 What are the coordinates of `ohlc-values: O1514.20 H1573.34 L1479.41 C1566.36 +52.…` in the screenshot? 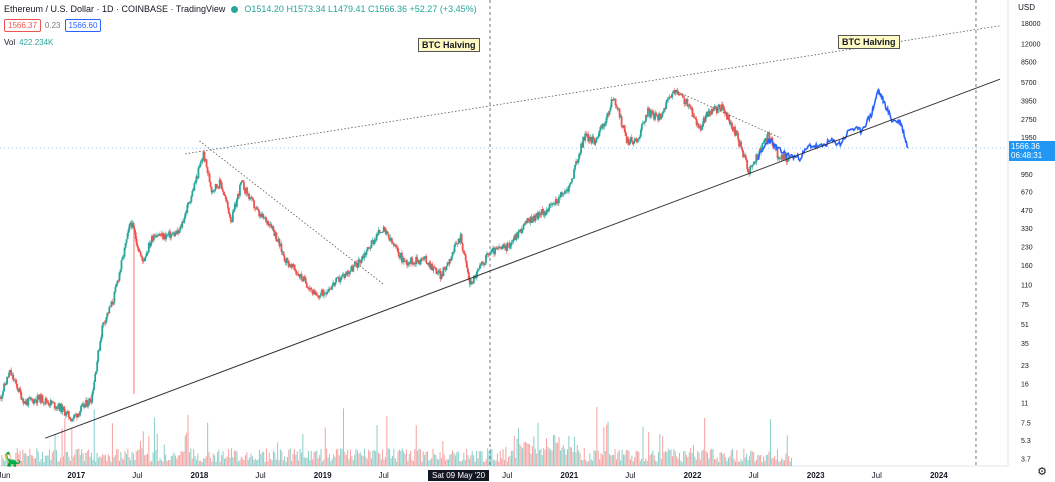 It's located at (360, 9).